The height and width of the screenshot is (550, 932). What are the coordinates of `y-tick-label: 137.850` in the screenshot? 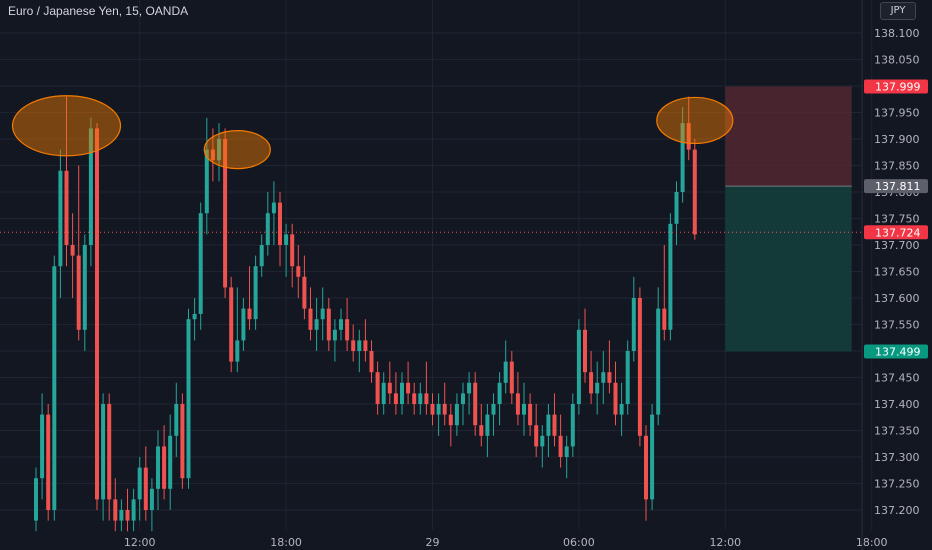 It's located at (897, 166).